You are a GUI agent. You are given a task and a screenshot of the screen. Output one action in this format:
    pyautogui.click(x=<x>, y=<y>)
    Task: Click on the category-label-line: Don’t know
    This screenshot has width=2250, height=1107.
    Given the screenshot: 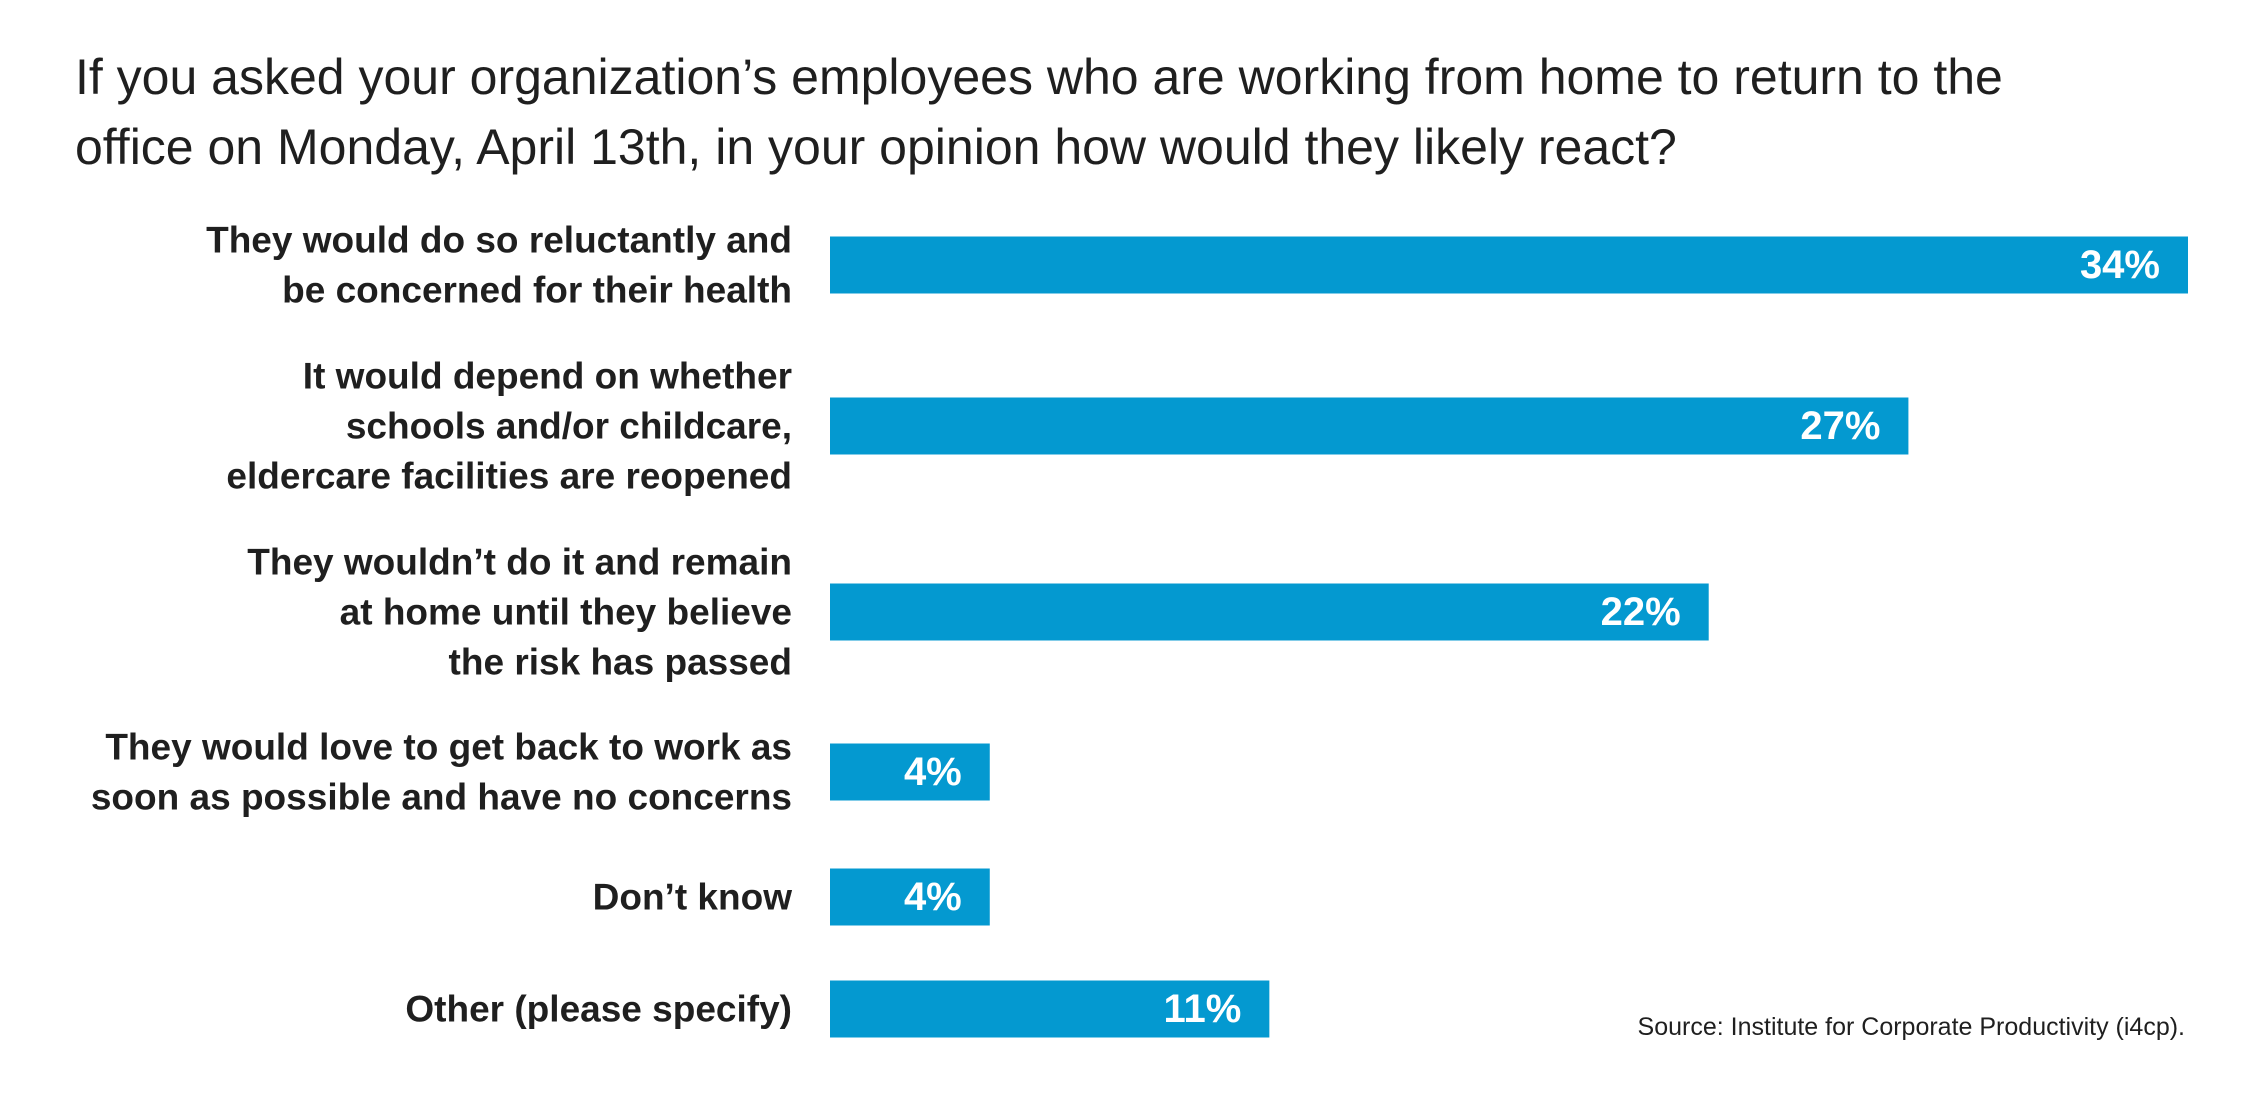 What is the action you would take?
    pyautogui.click(x=693, y=897)
    